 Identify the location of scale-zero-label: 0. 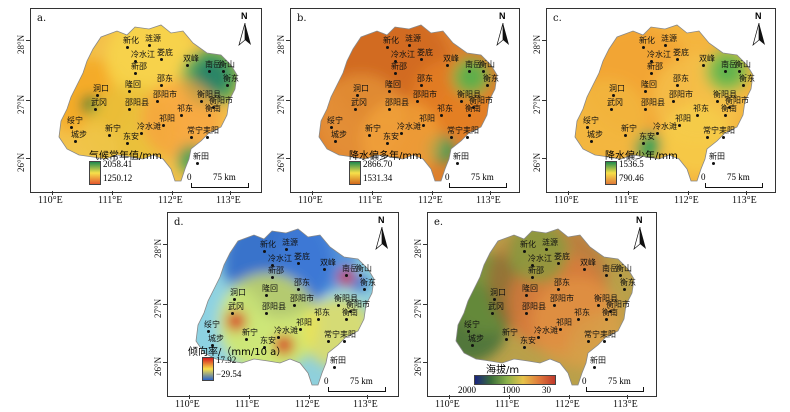
(703, 177).